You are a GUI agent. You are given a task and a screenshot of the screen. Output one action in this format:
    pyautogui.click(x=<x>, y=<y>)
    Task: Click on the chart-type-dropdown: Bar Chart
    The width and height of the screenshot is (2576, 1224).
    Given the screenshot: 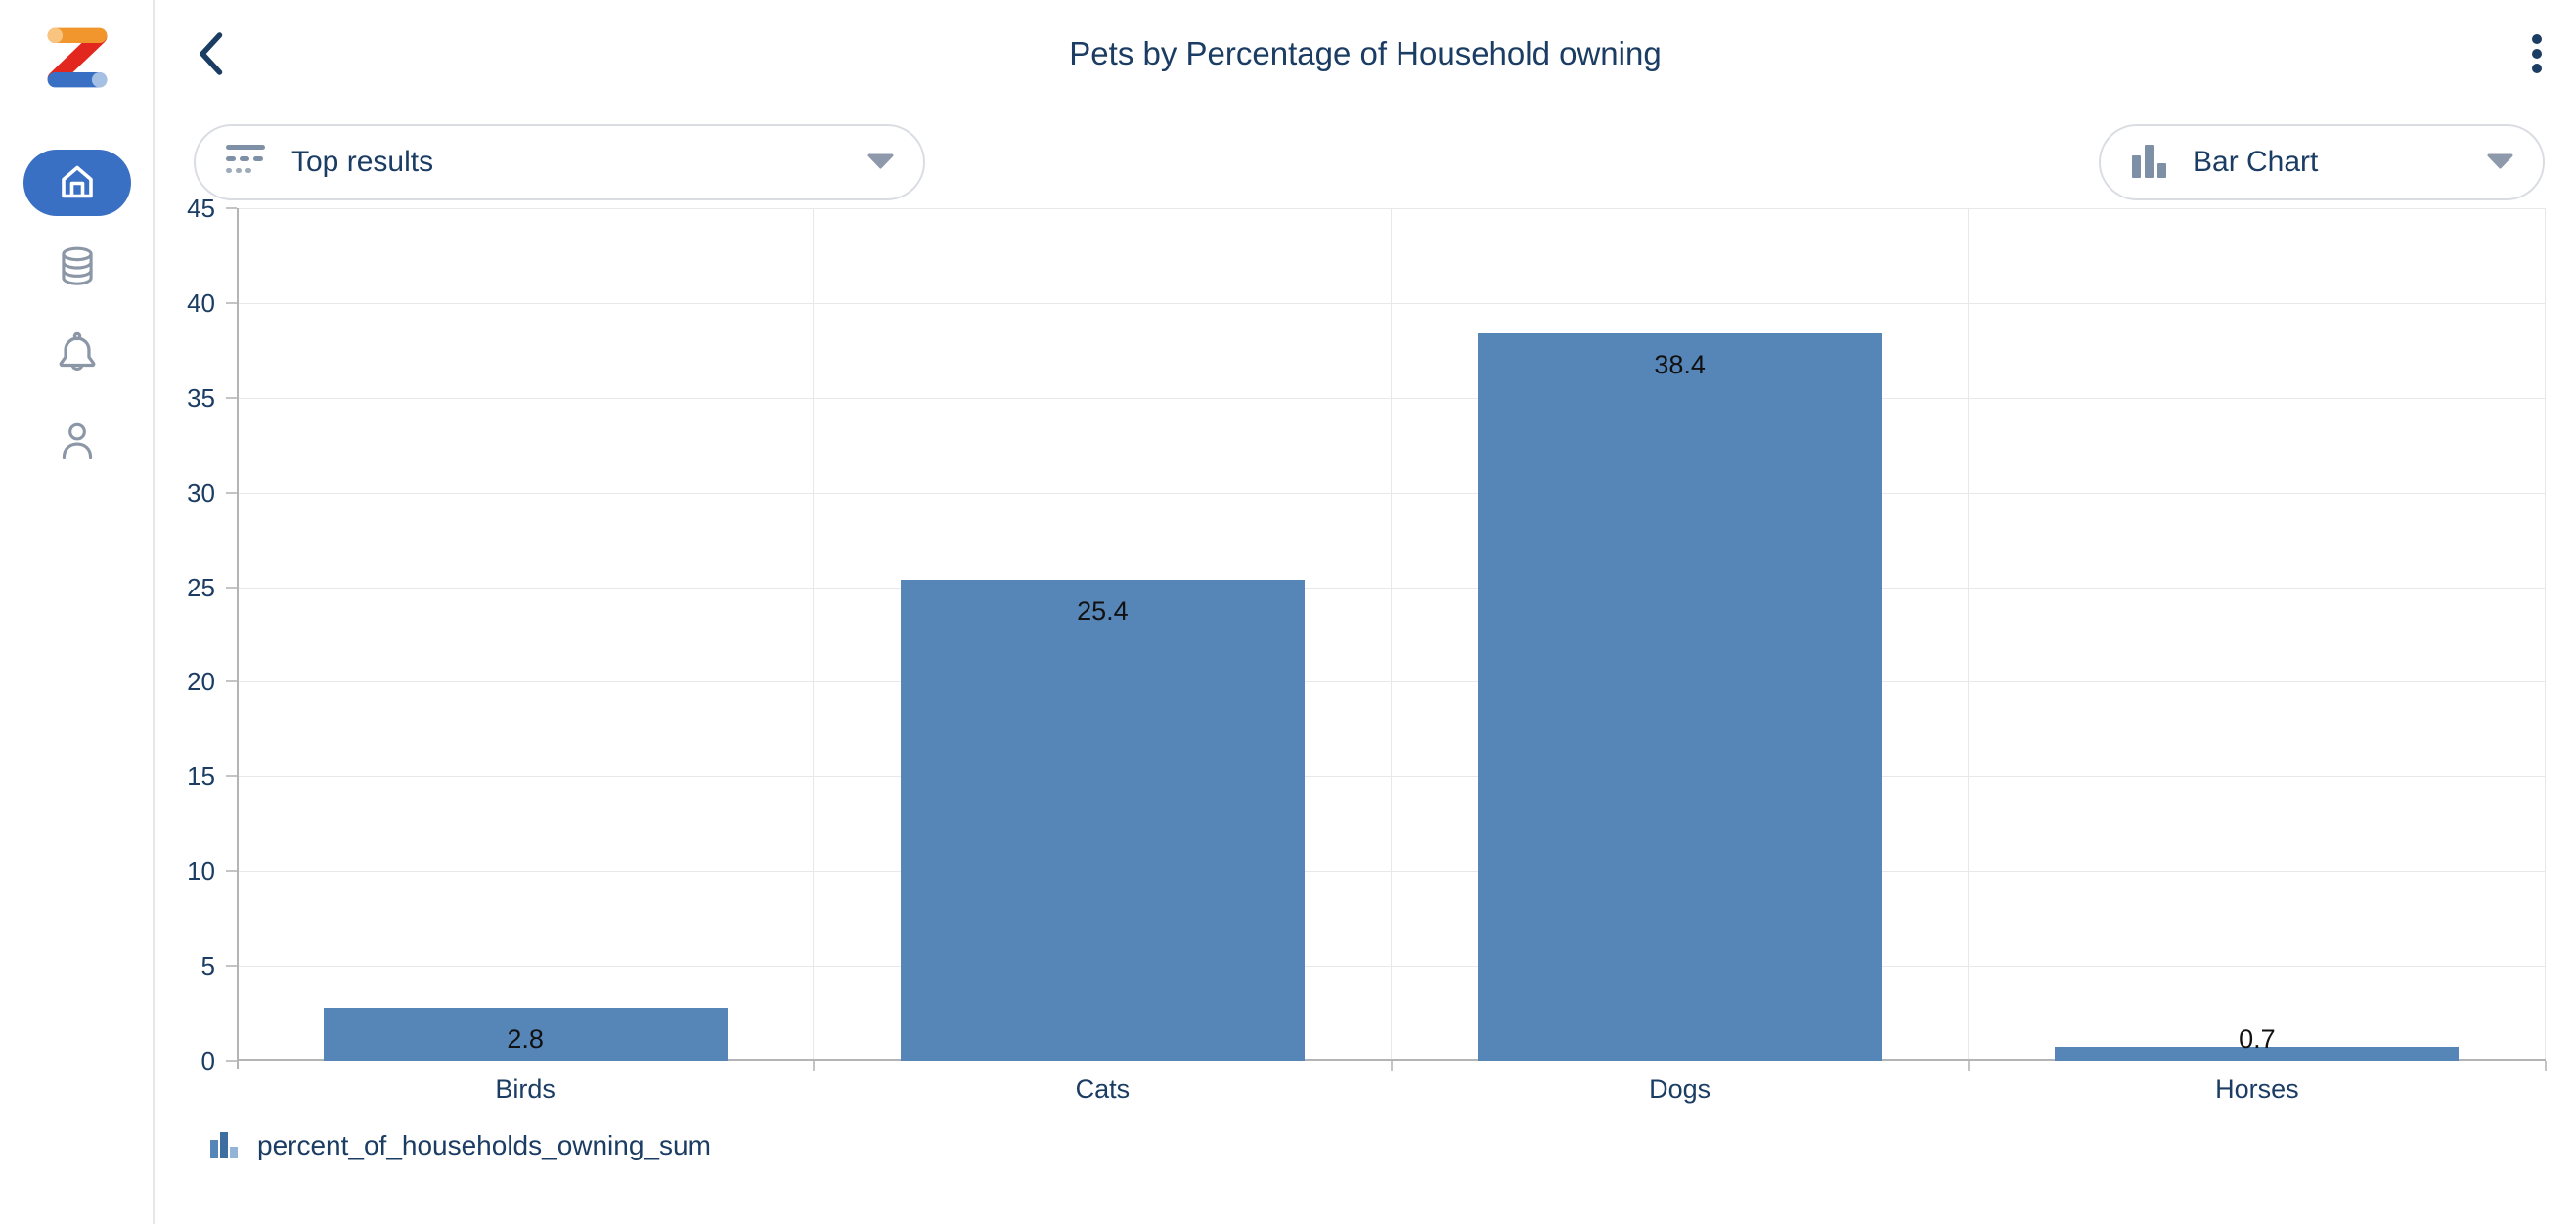 What is the action you would take?
    pyautogui.click(x=2322, y=162)
    